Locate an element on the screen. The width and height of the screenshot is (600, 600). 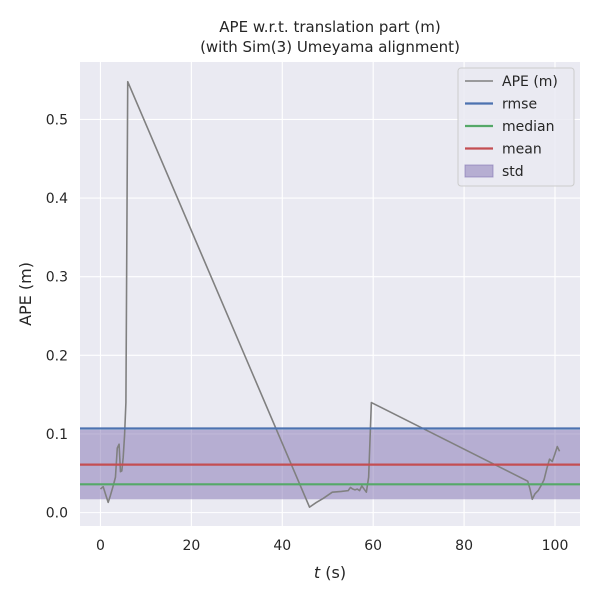
y-tick-label: 0.0 is located at coordinates (57, 514).